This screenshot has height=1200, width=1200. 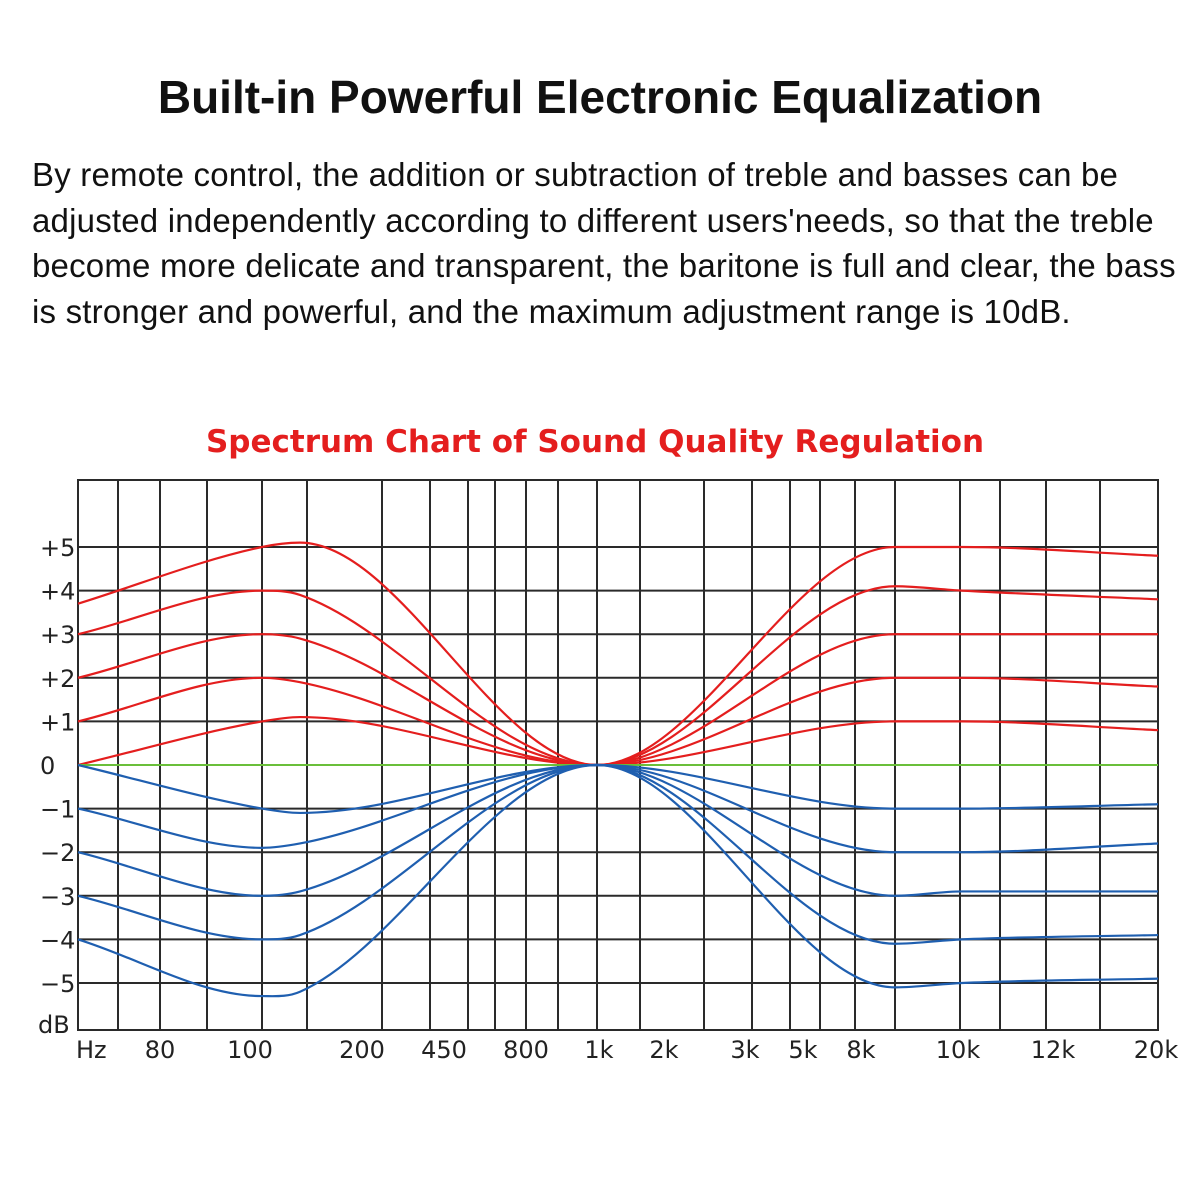 I want to click on y-tick-label: −1, so click(x=57, y=810).